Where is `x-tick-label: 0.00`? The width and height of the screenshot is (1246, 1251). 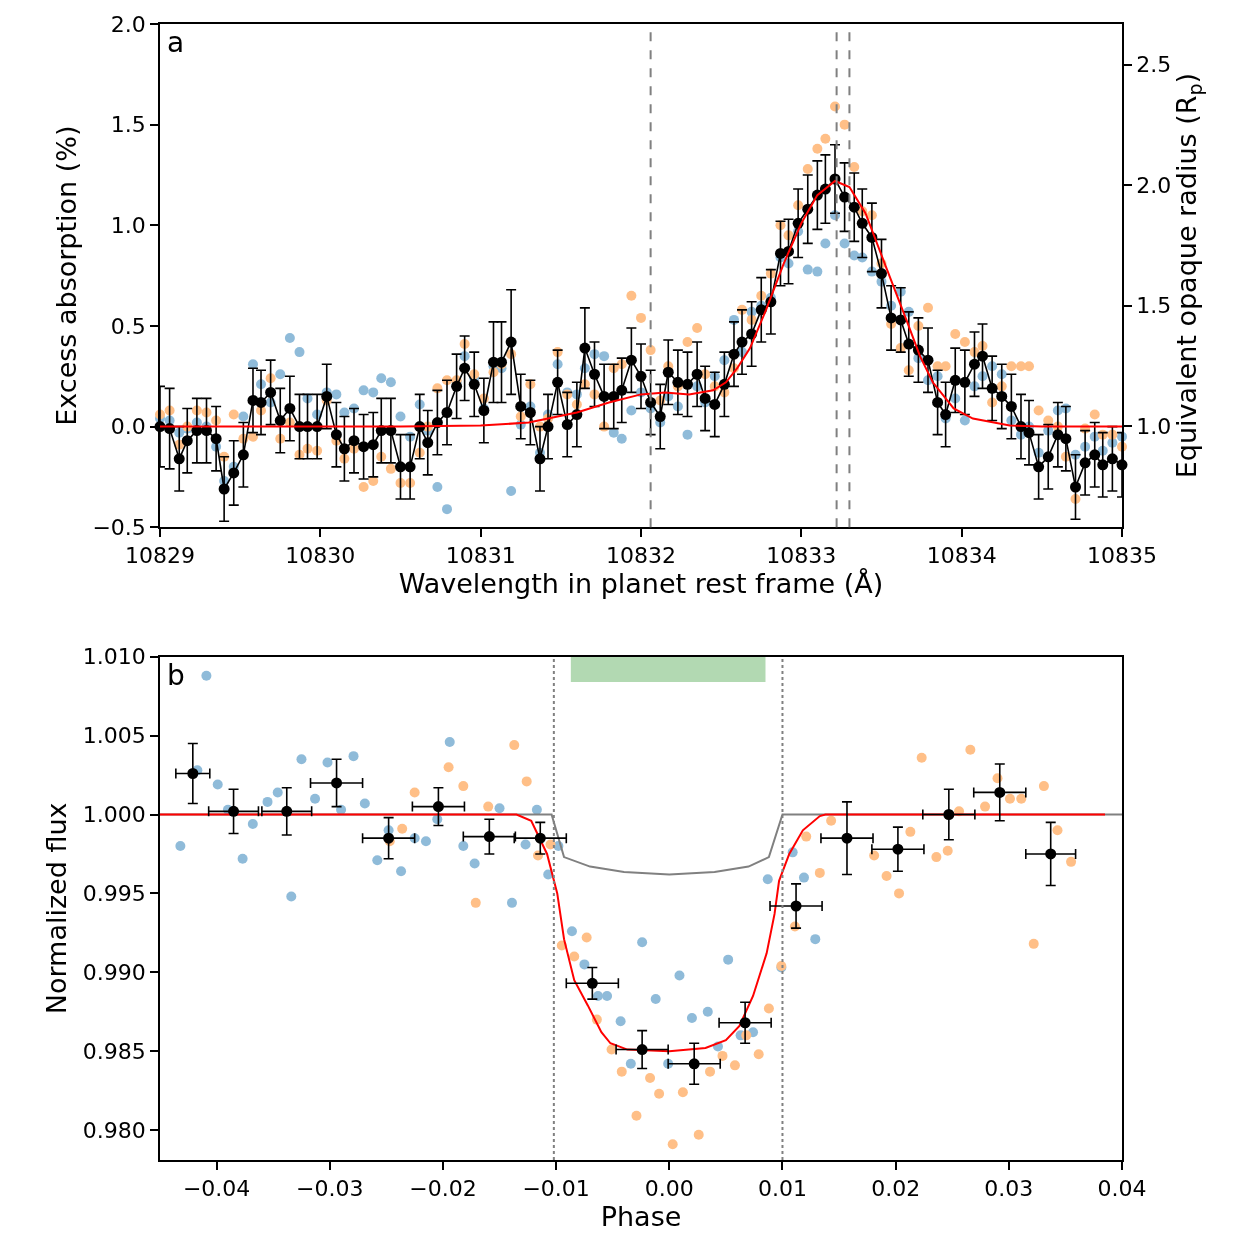
x-tick-label: 0.00 is located at coordinates (669, 1189).